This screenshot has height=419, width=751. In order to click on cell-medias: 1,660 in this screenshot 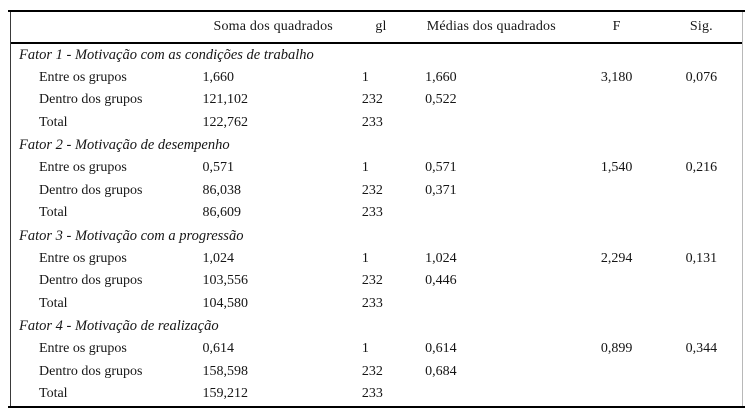, I will do `click(441, 77)`.